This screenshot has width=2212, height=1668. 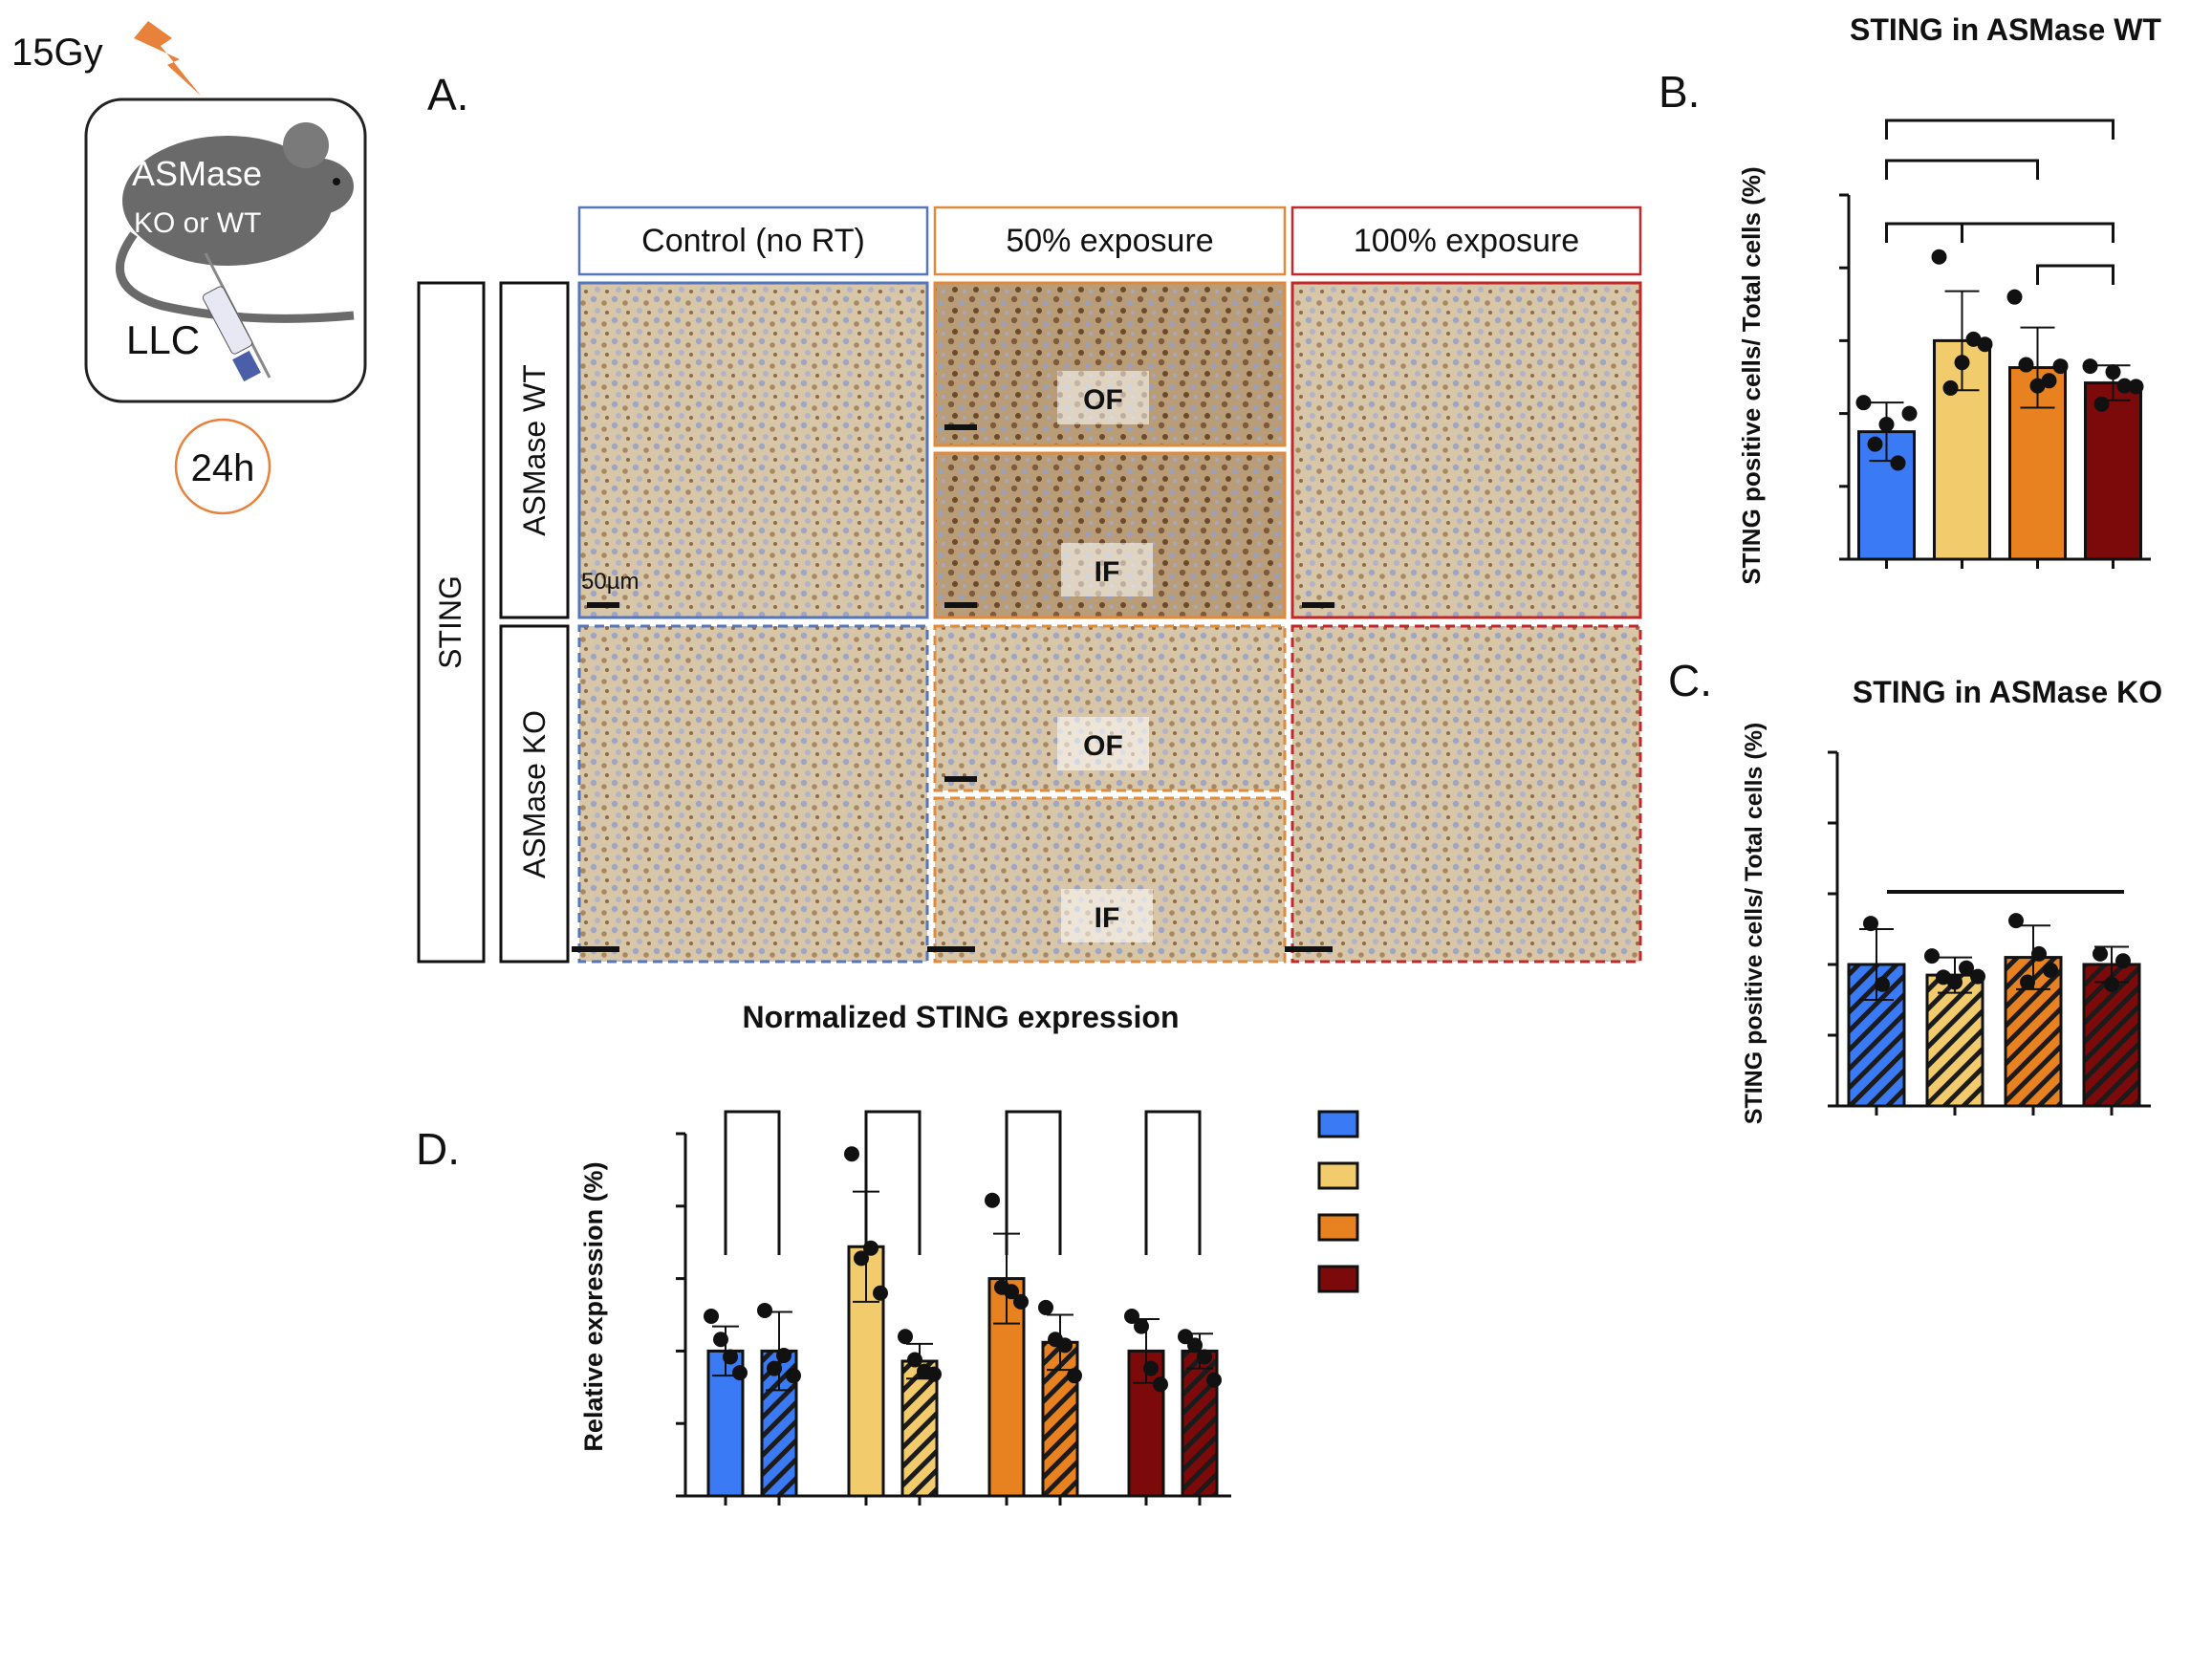 I want to click on region-label-ko-if: IF, so click(x=1107, y=918).